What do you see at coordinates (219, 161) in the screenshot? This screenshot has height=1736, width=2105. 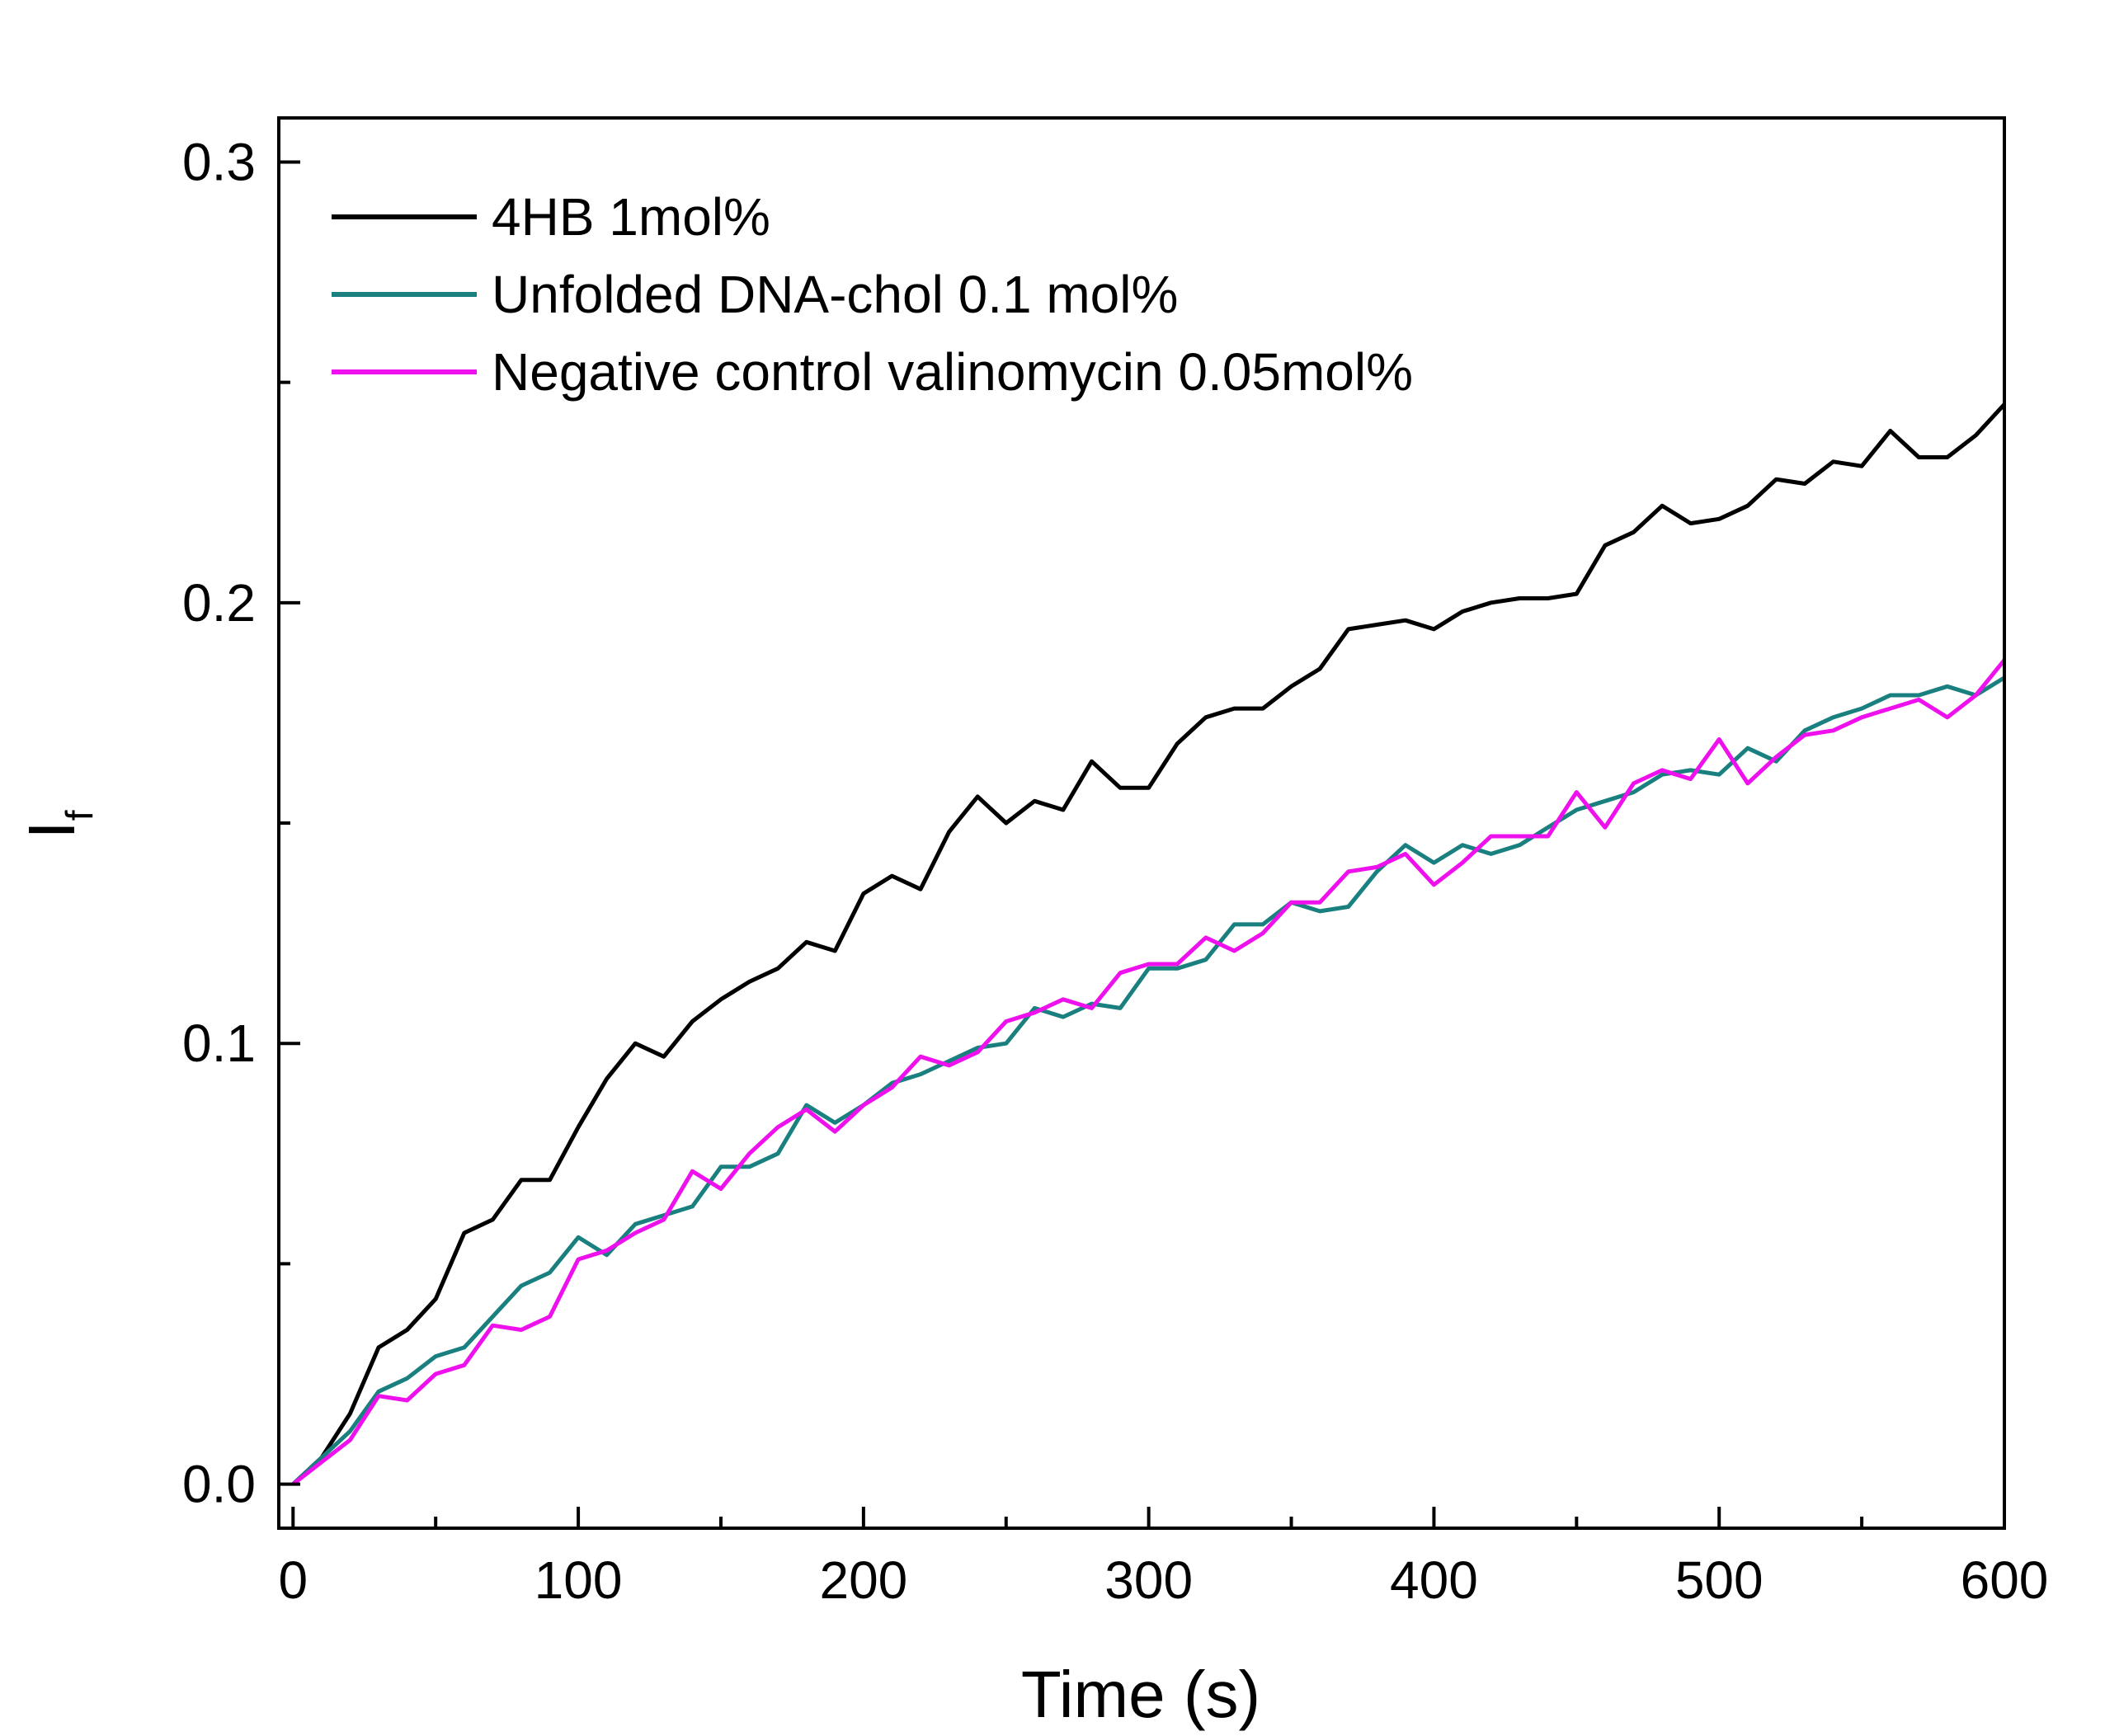 I see `y-tick-label-3: 0.3` at bounding box center [219, 161].